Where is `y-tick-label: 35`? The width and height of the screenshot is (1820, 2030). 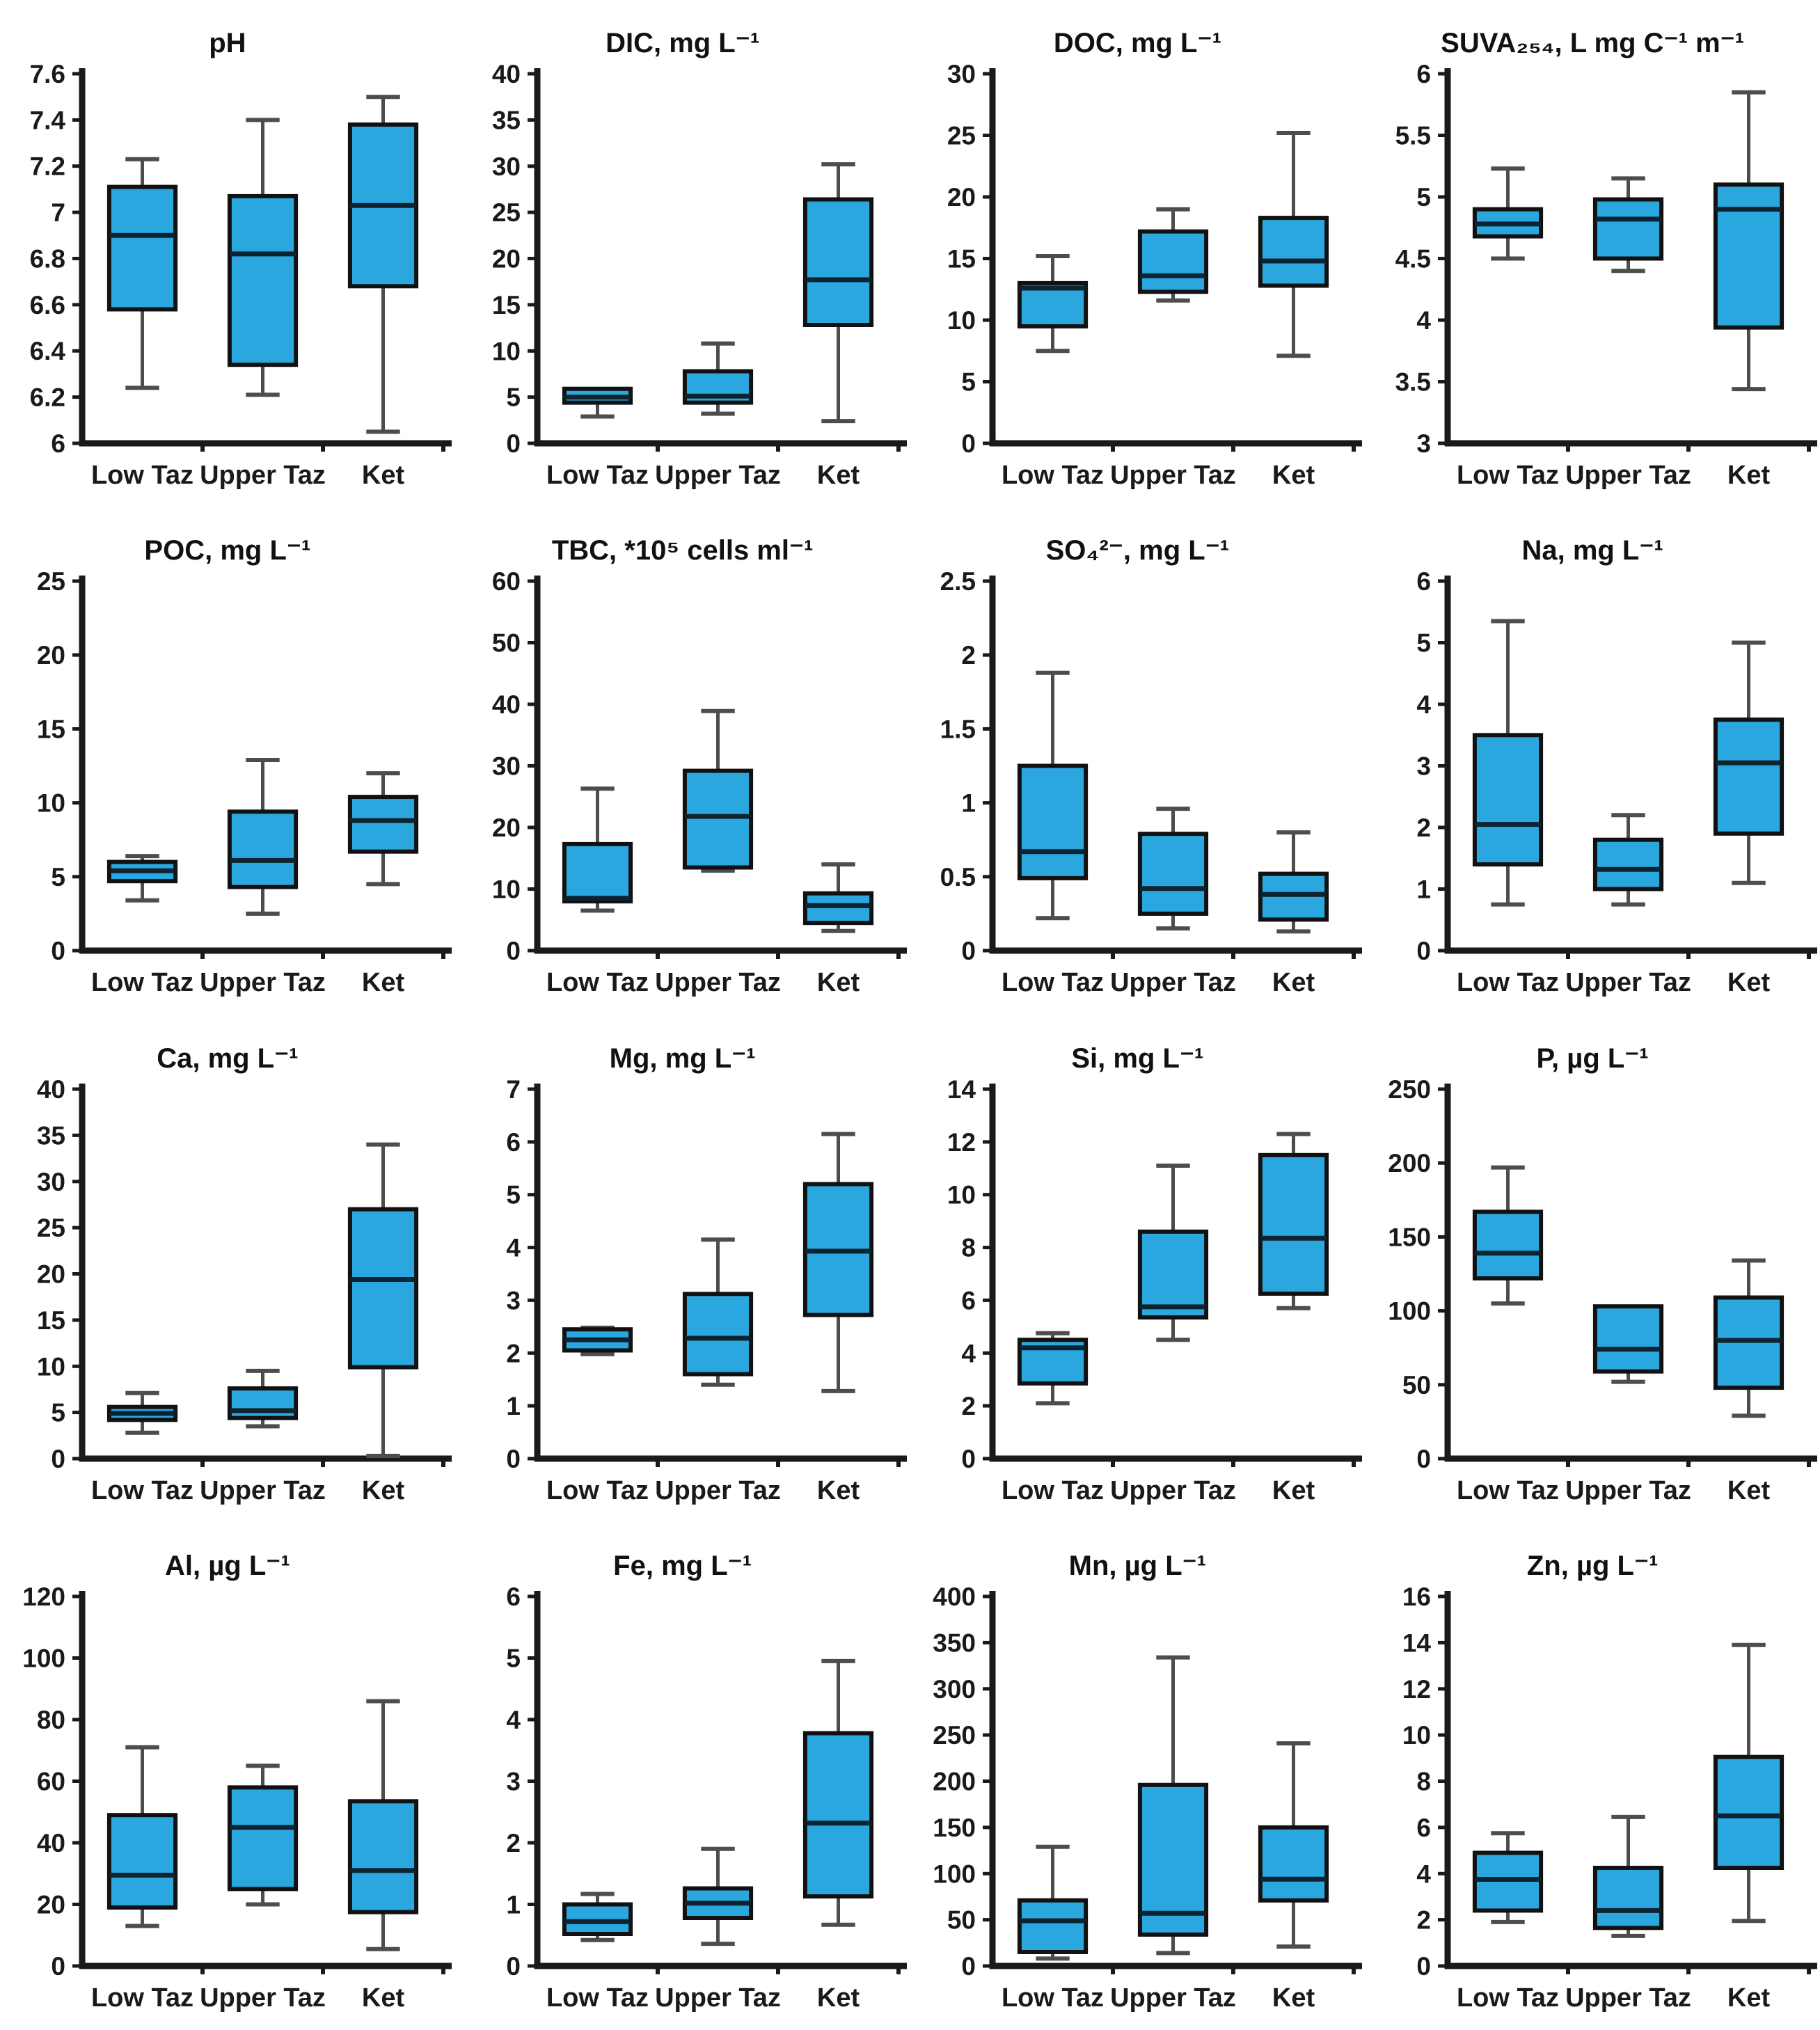 y-tick-label: 35 is located at coordinates (51, 1135).